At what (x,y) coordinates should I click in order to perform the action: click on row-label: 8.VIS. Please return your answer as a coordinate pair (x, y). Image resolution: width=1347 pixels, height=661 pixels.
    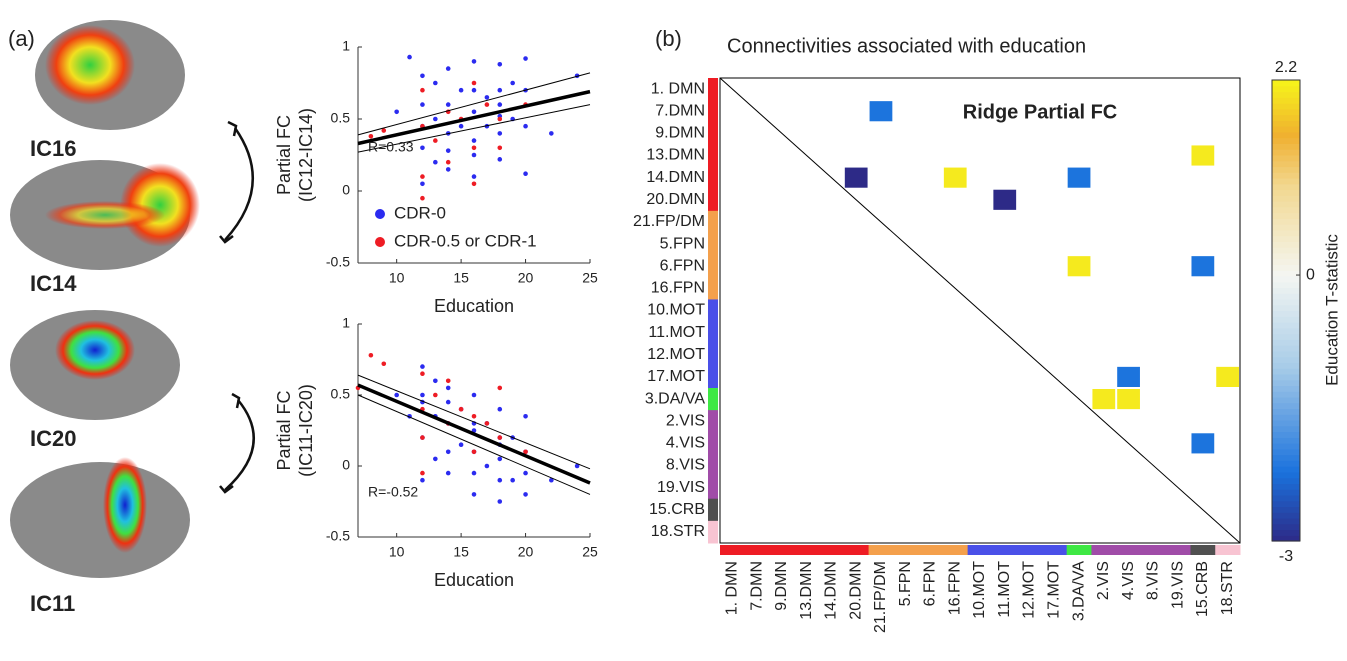
    Looking at the image, I should click on (685, 465).